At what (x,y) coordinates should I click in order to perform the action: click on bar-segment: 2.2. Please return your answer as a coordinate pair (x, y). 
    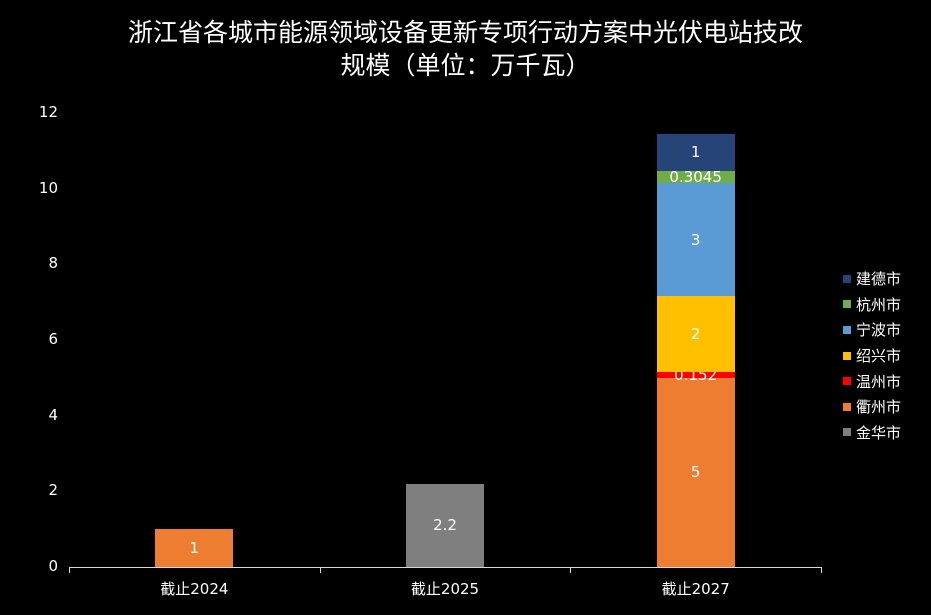
    Looking at the image, I should click on (445, 525).